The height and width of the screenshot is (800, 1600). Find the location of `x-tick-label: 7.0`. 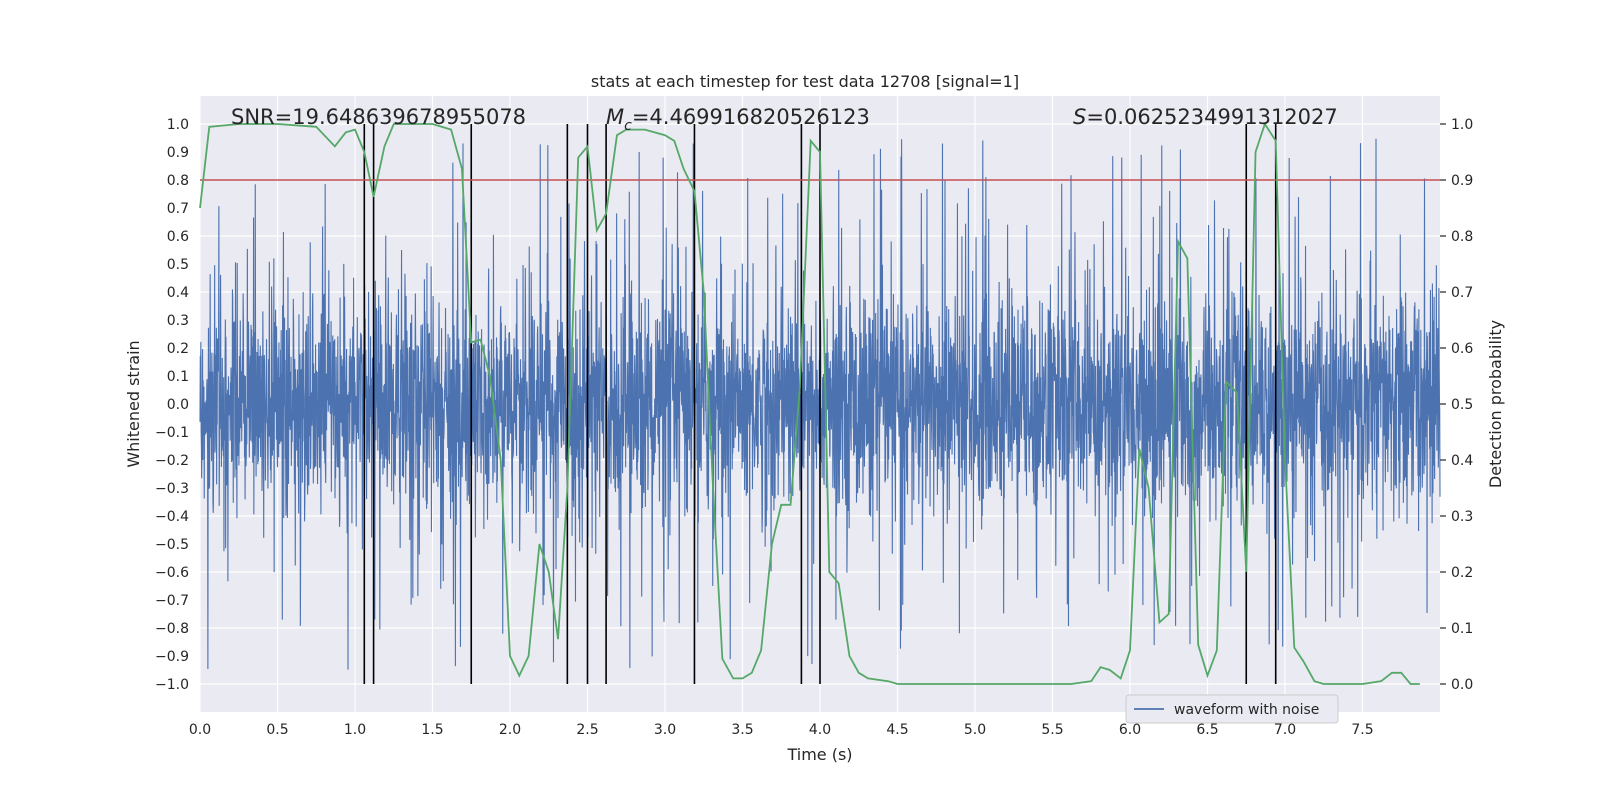

x-tick-label: 7.0 is located at coordinates (1285, 730).